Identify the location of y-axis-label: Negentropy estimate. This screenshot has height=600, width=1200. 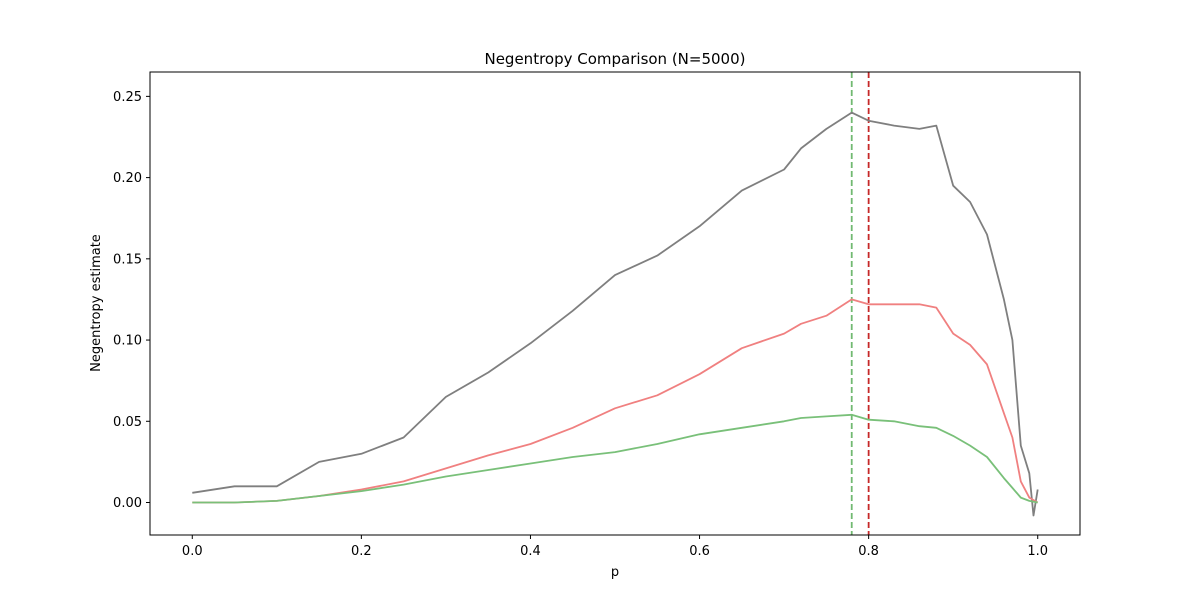
(96, 303).